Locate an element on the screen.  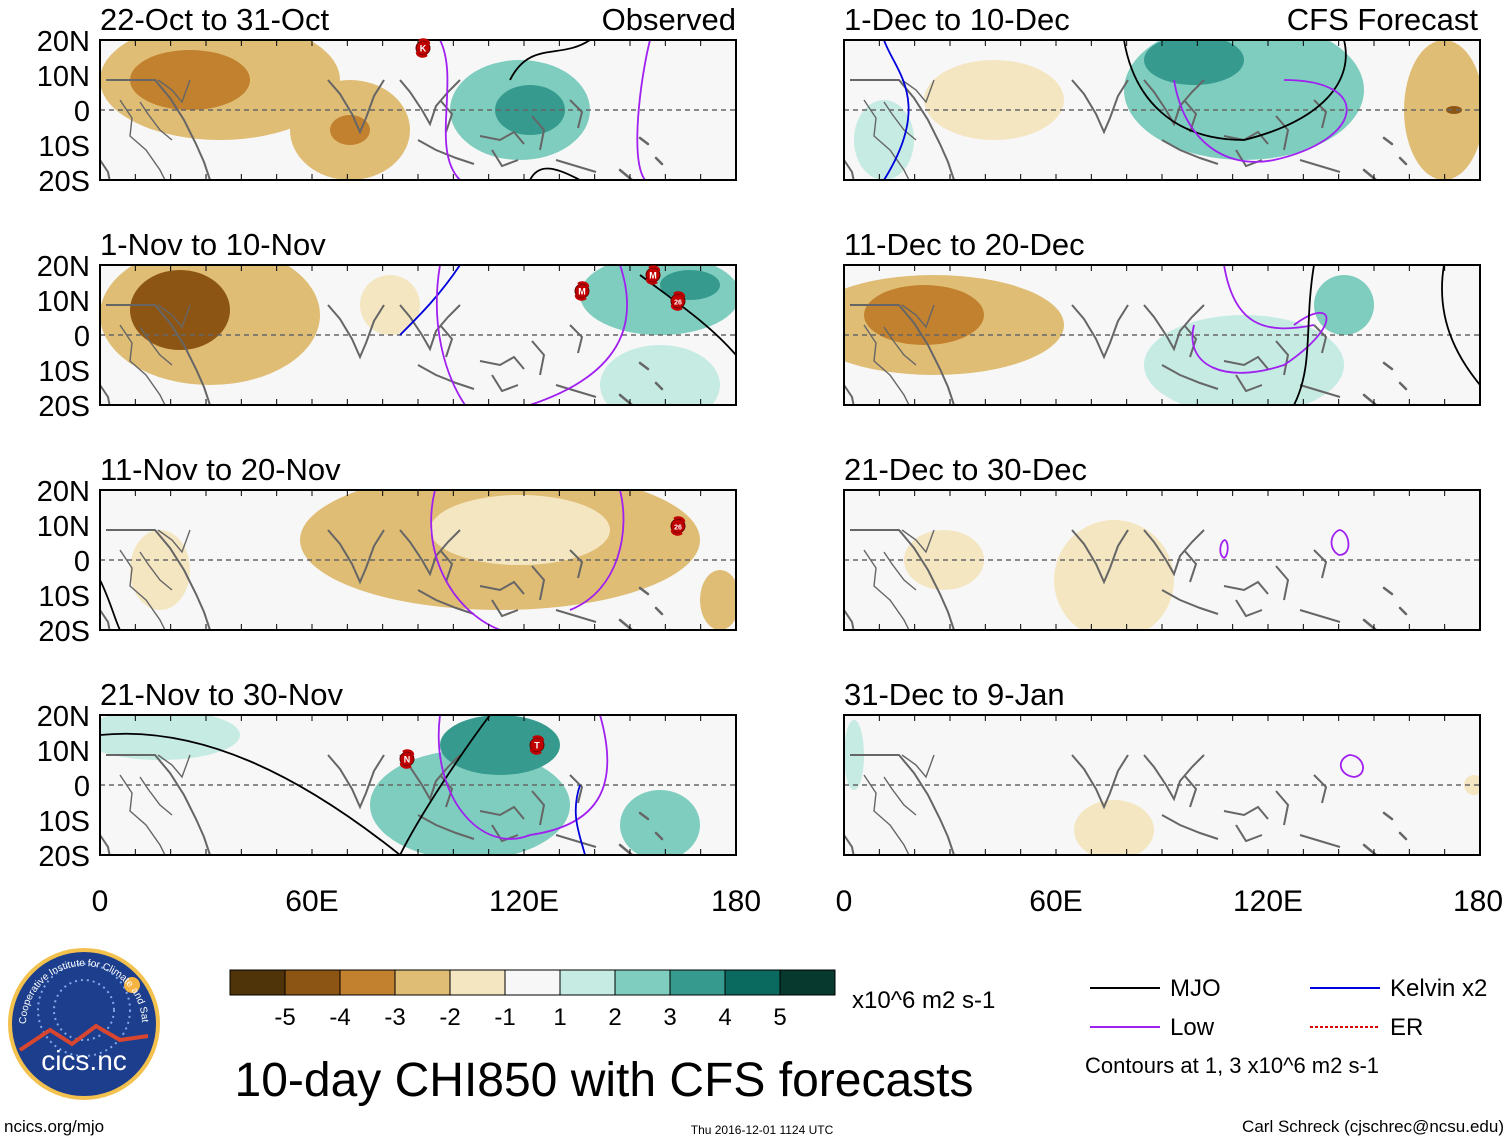
panel-period-label: 21-Dec to 30-Dec is located at coordinates (965, 469).